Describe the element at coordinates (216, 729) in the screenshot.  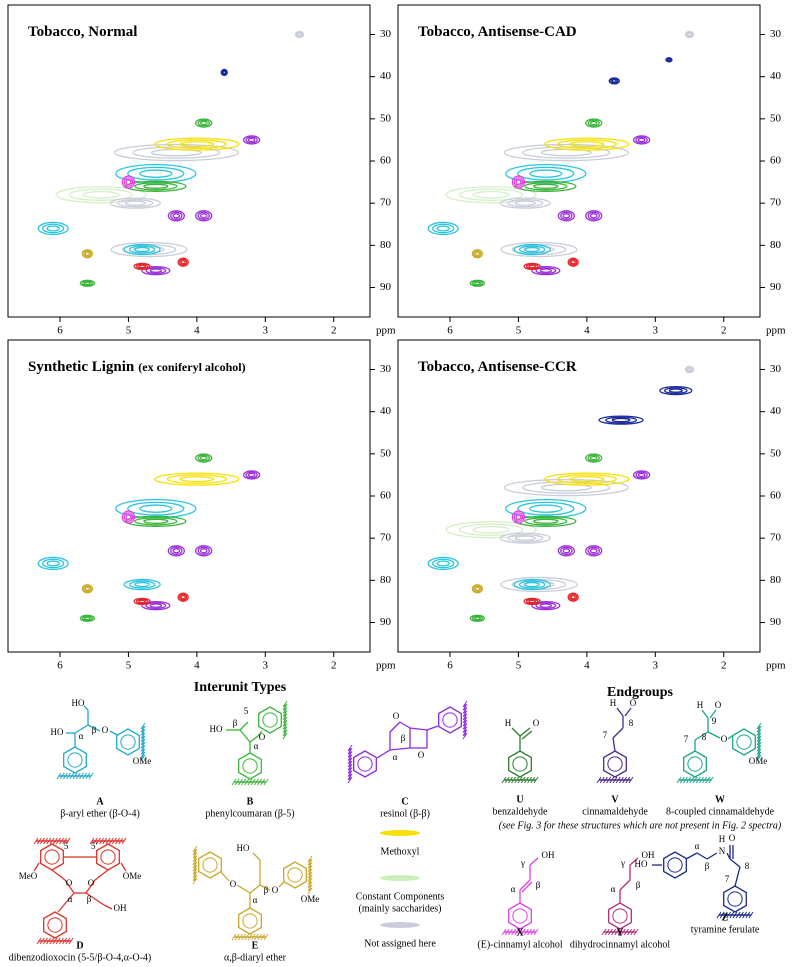
I see `atom-label: HO` at that location.